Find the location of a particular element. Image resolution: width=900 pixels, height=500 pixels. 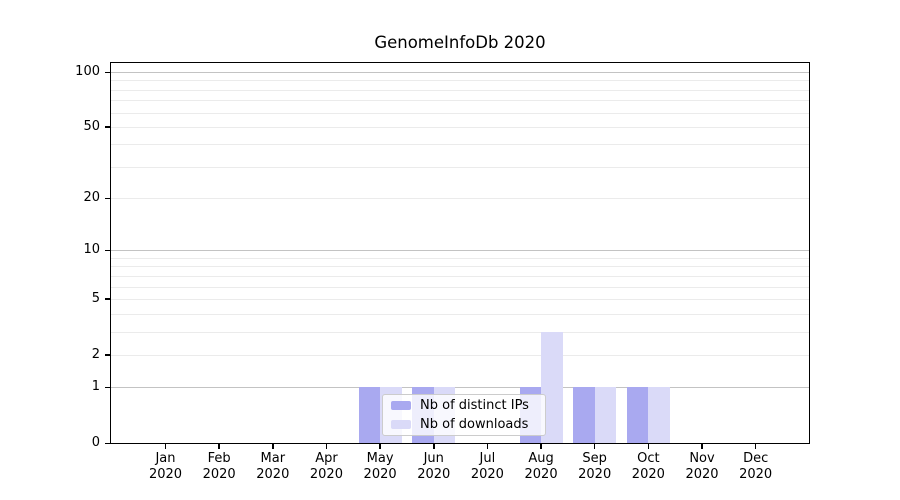

x-tick-month: Mar is located at coordinates (273, 458).